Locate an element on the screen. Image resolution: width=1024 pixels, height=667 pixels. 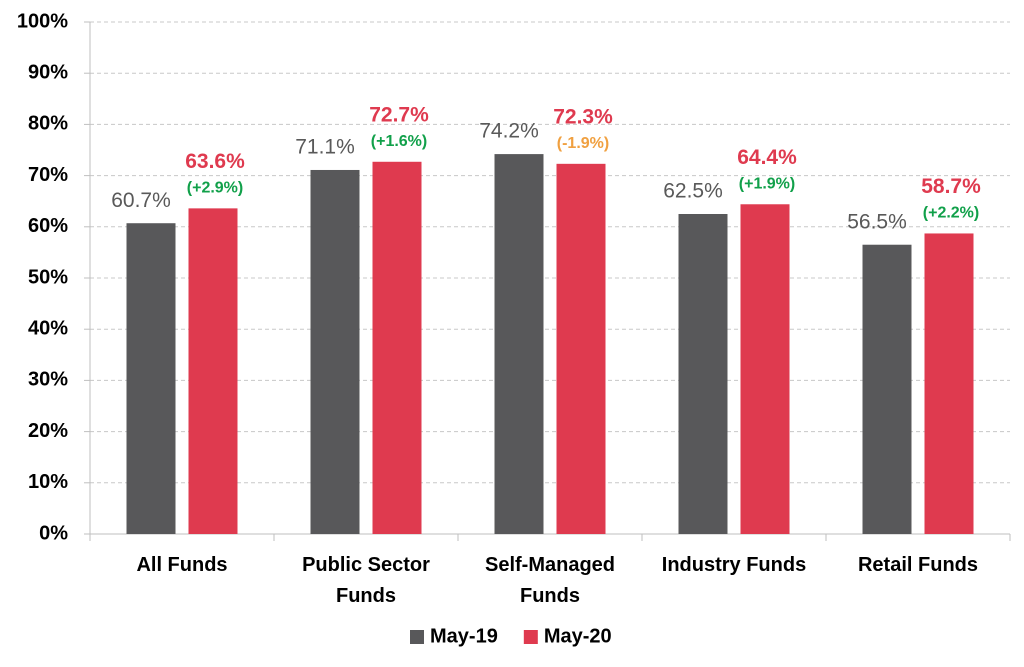
x-tick-label: Public Sector Funds is located at coordinates (366, 580).